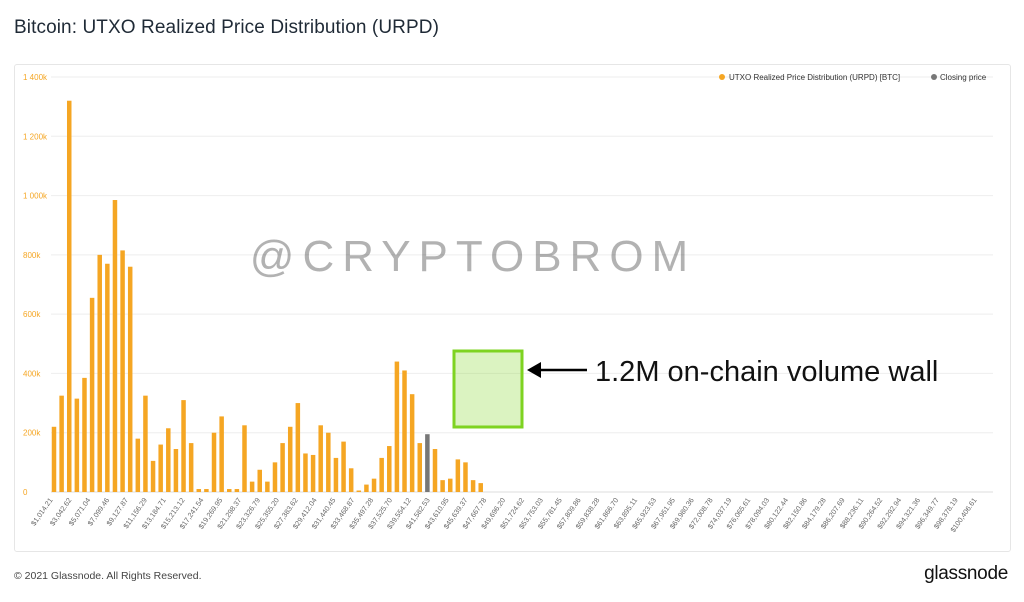  What do you see at coordinates (934, 77) in the screenshot?
I see `legend-swatch-closing-price` at bounding box center [934, 77].